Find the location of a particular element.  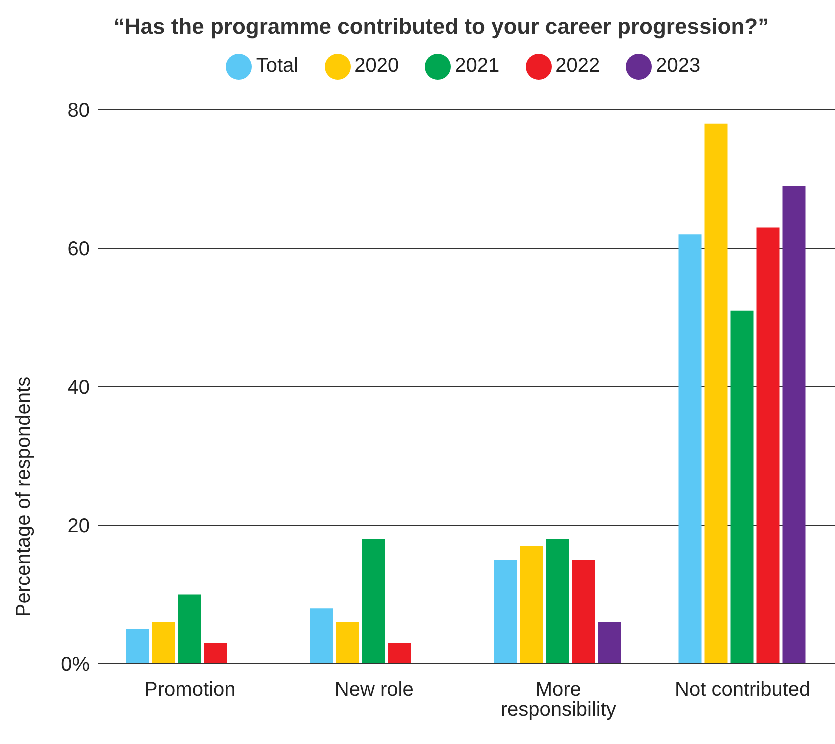

y-axis-title: Percentage of respondents is located at coordinates (24, 497).